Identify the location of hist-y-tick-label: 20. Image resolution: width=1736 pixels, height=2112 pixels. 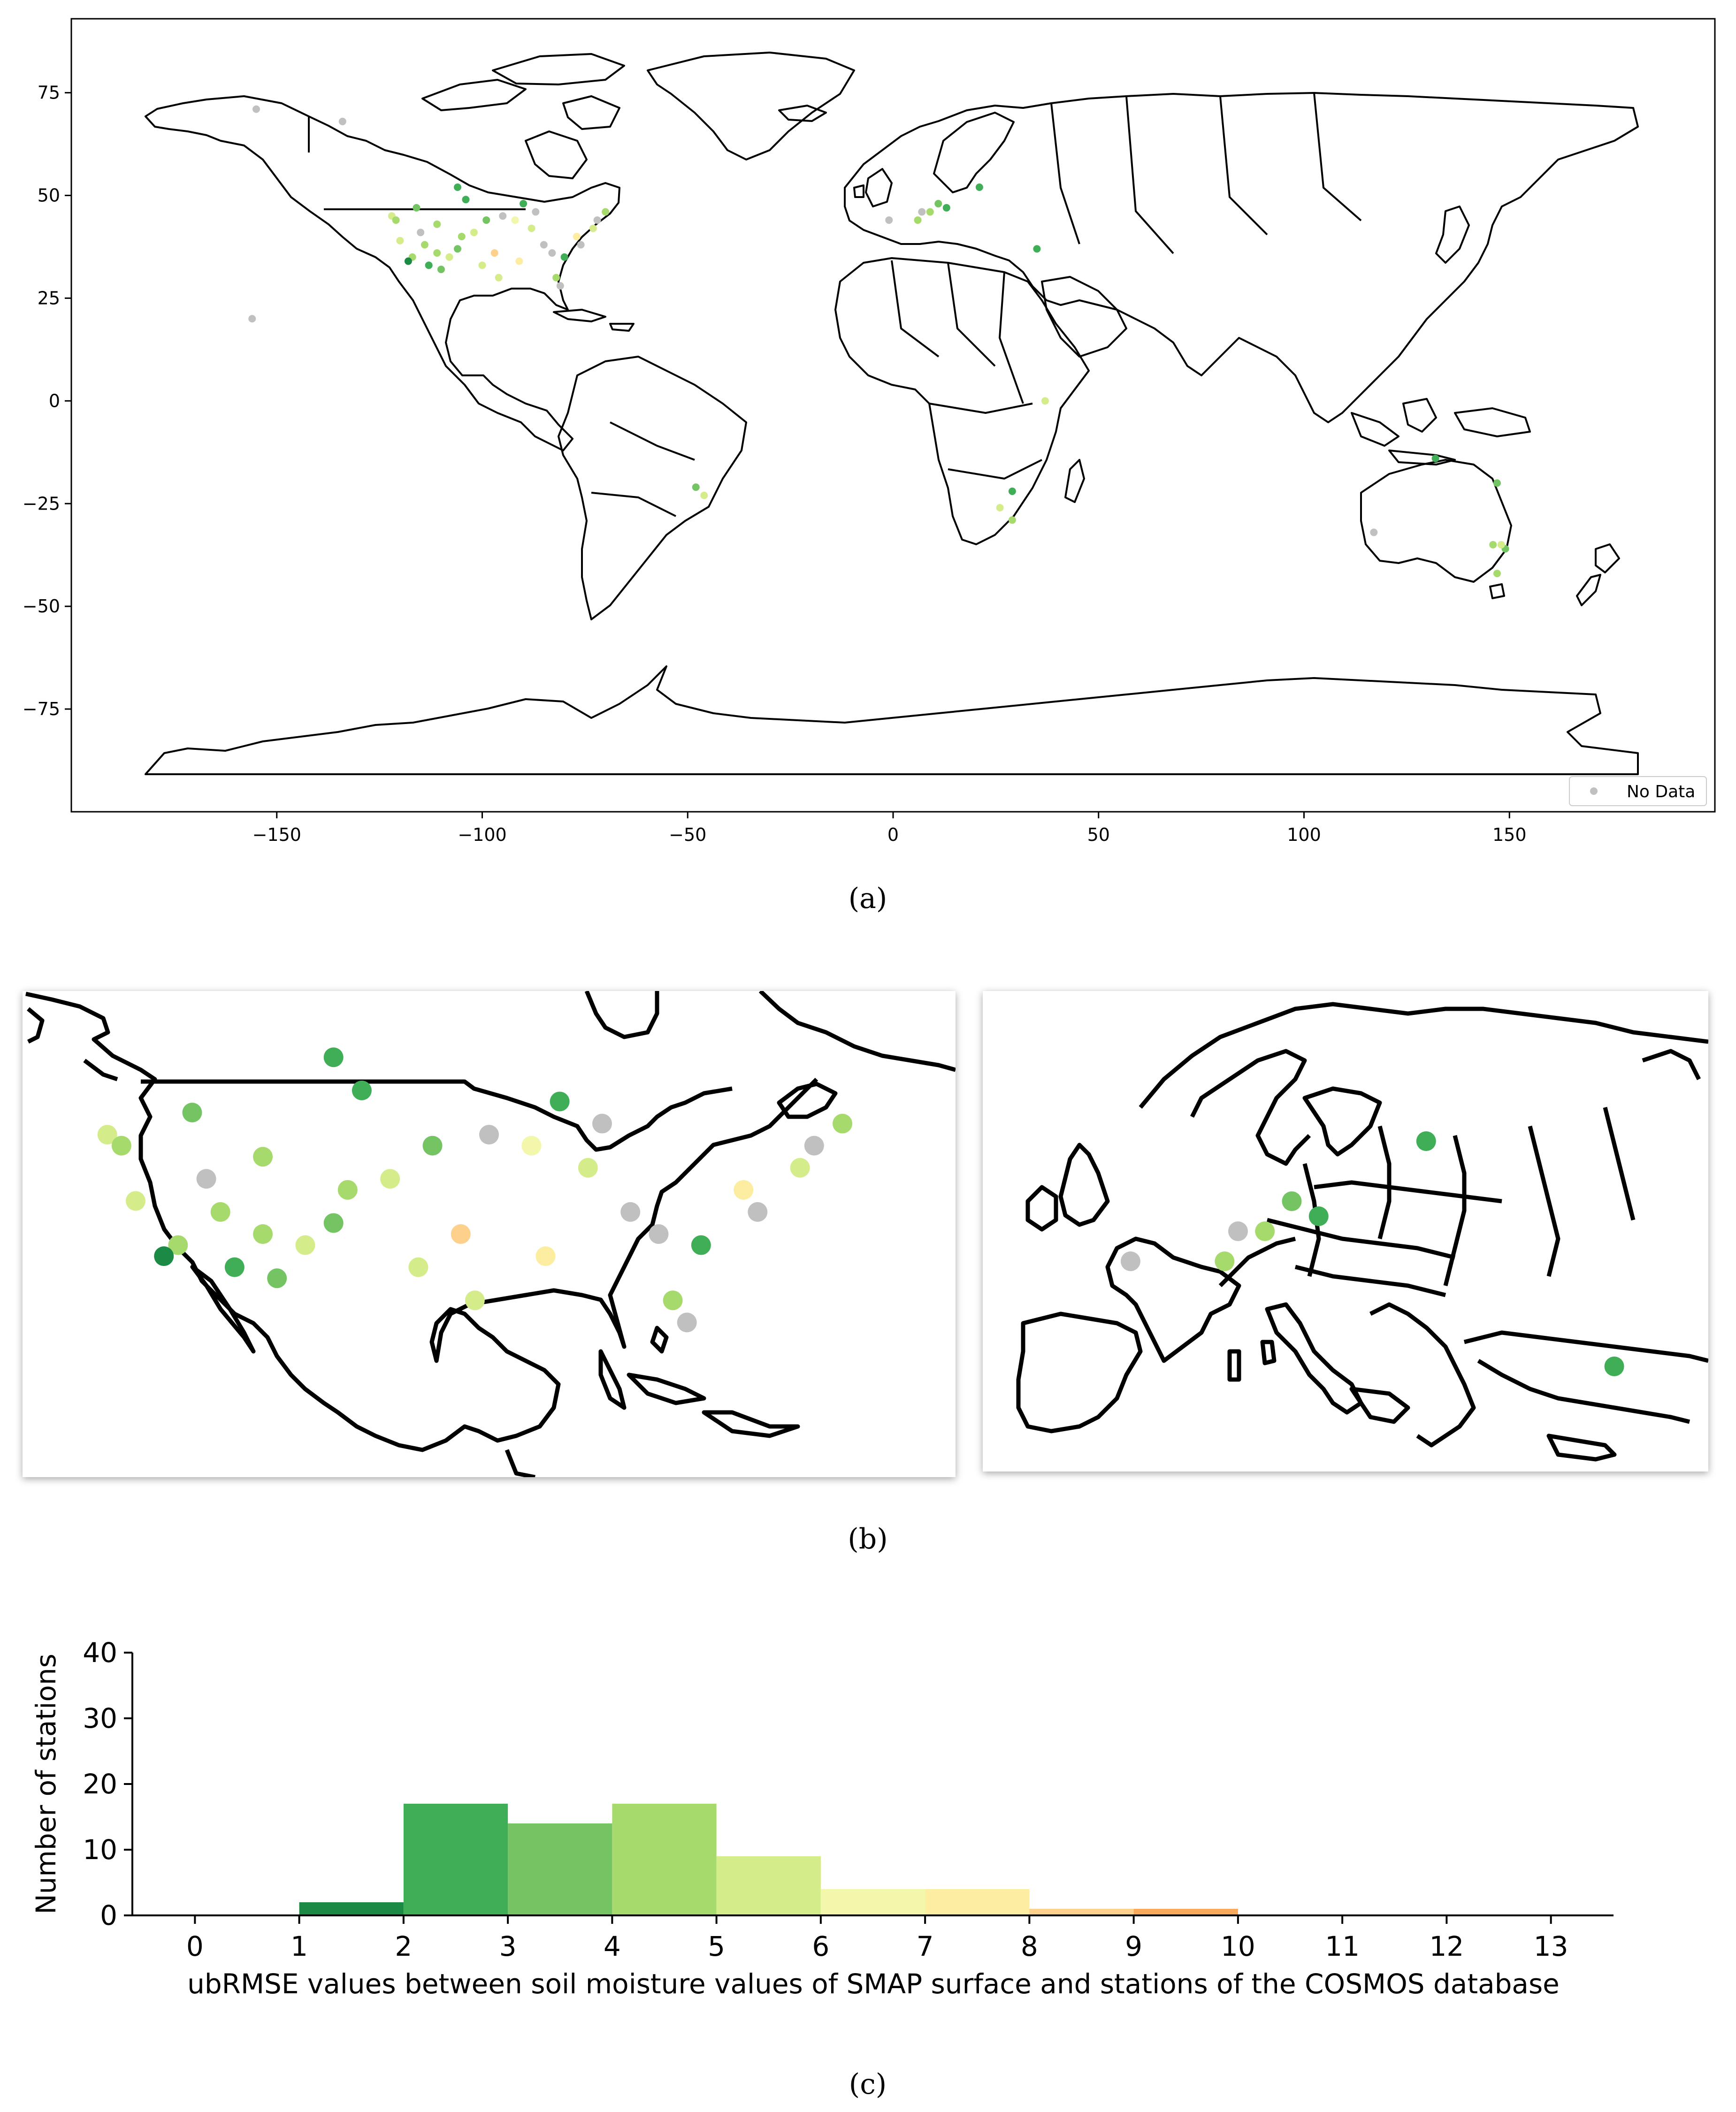
(100, 1784).